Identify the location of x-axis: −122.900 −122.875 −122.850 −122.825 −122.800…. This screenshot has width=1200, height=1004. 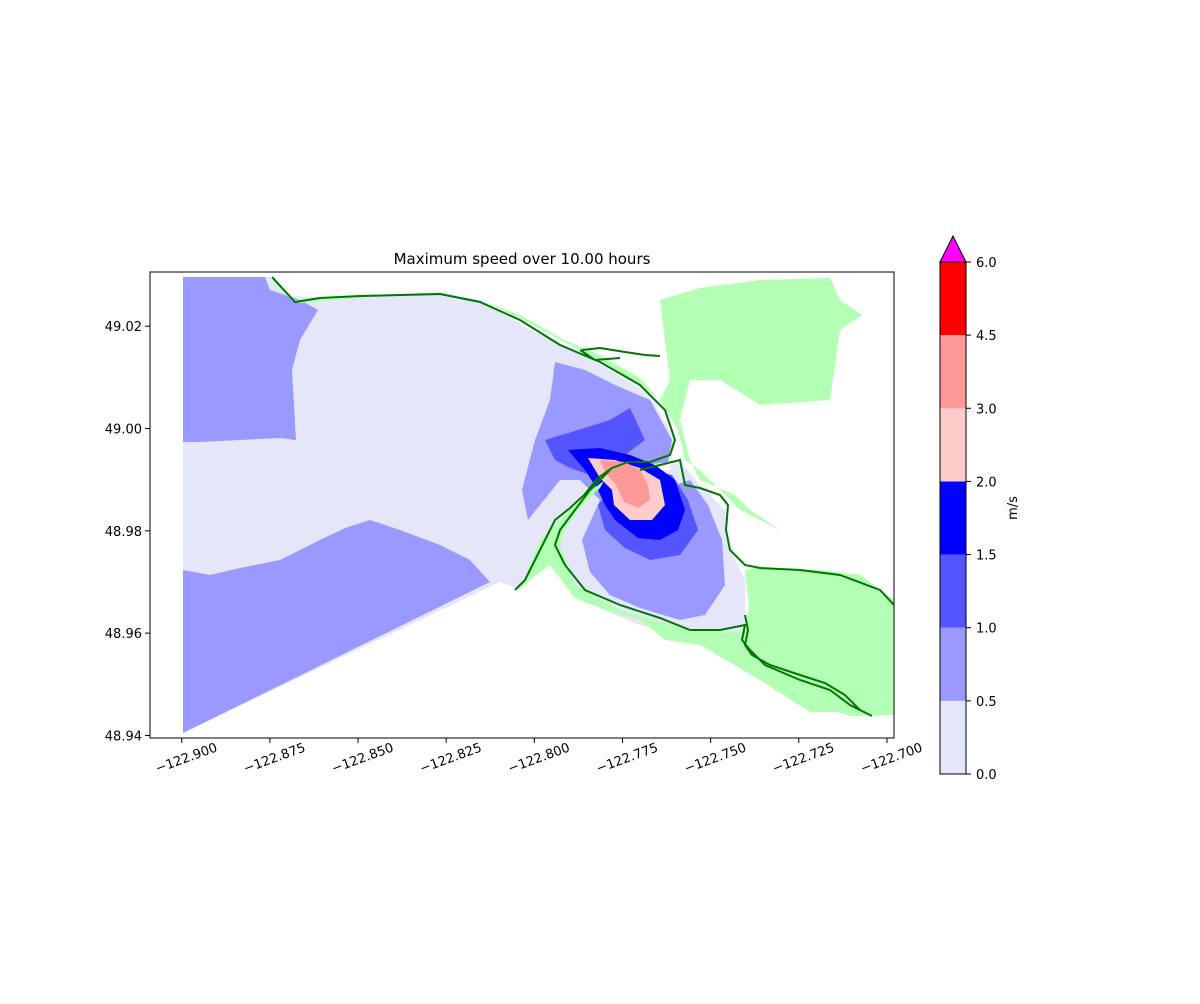
(539, 757).